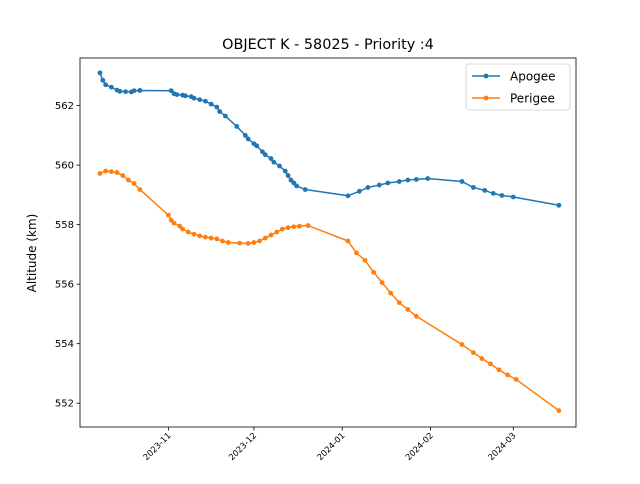 This screenshot has height=484, width=640. Describe the element at coordinates (518, 87) in the screenshot. I see `legend: Apogee Perigee` at that location.